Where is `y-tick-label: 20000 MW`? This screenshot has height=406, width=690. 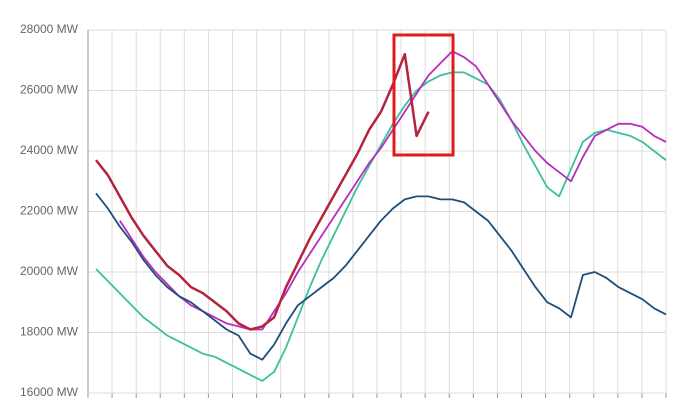 y-tick-label: 20000 MW is located at coordinates (49, 271).